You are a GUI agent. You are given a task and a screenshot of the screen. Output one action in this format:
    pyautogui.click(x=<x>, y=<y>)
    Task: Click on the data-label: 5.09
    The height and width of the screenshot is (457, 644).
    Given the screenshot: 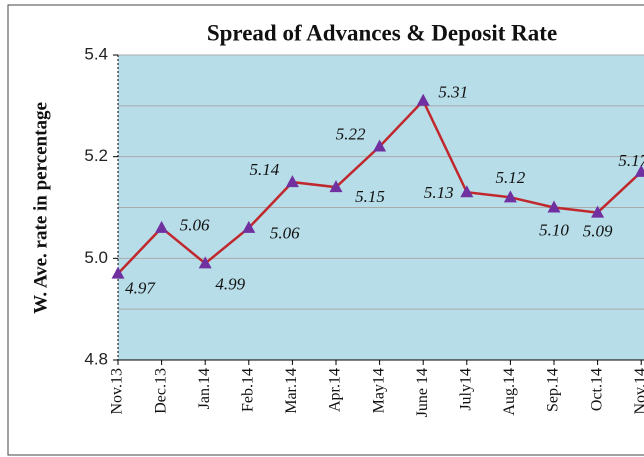 What is the action you would take?
    pyautogui.click(x=598, y=230)
    